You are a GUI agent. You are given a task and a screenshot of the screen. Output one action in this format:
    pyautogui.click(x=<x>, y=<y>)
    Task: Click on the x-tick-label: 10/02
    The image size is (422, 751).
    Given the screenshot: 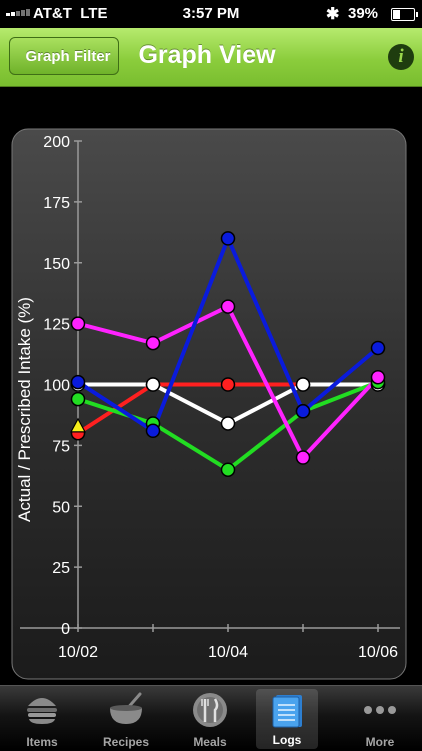 What is the action you would take?
    pyautogui.click(x=78, y=652)
    